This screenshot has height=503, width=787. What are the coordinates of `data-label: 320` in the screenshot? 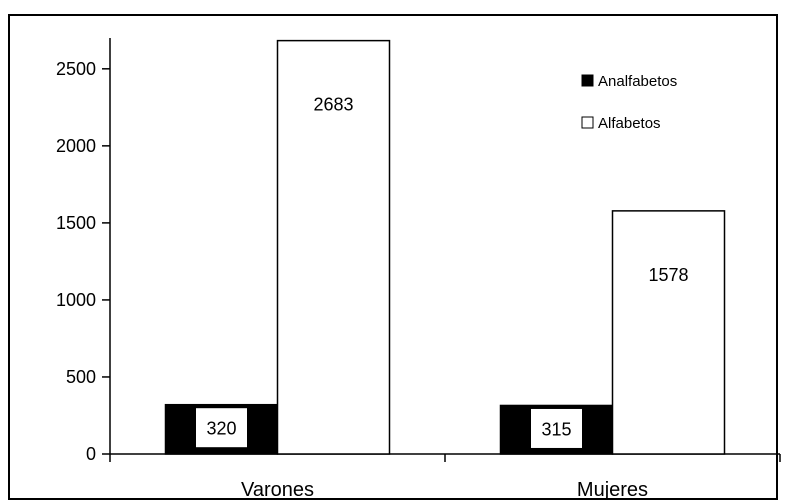 It's located at (221, 429).